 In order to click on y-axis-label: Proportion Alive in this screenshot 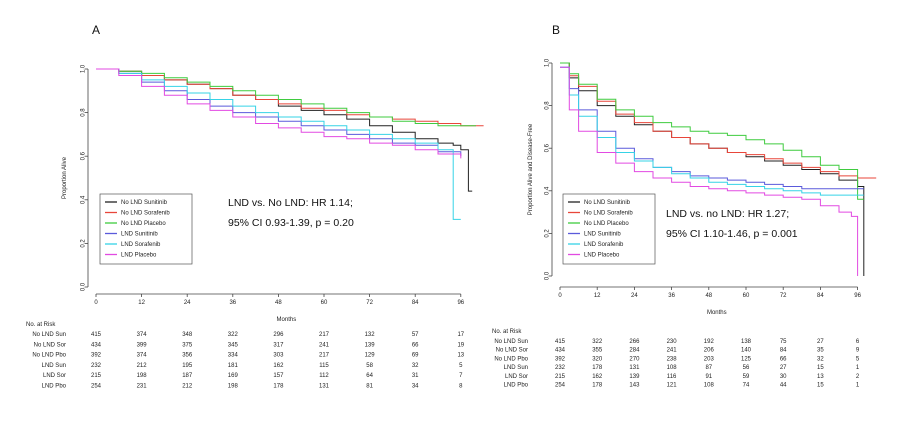, I will do `click(65, 177)`.